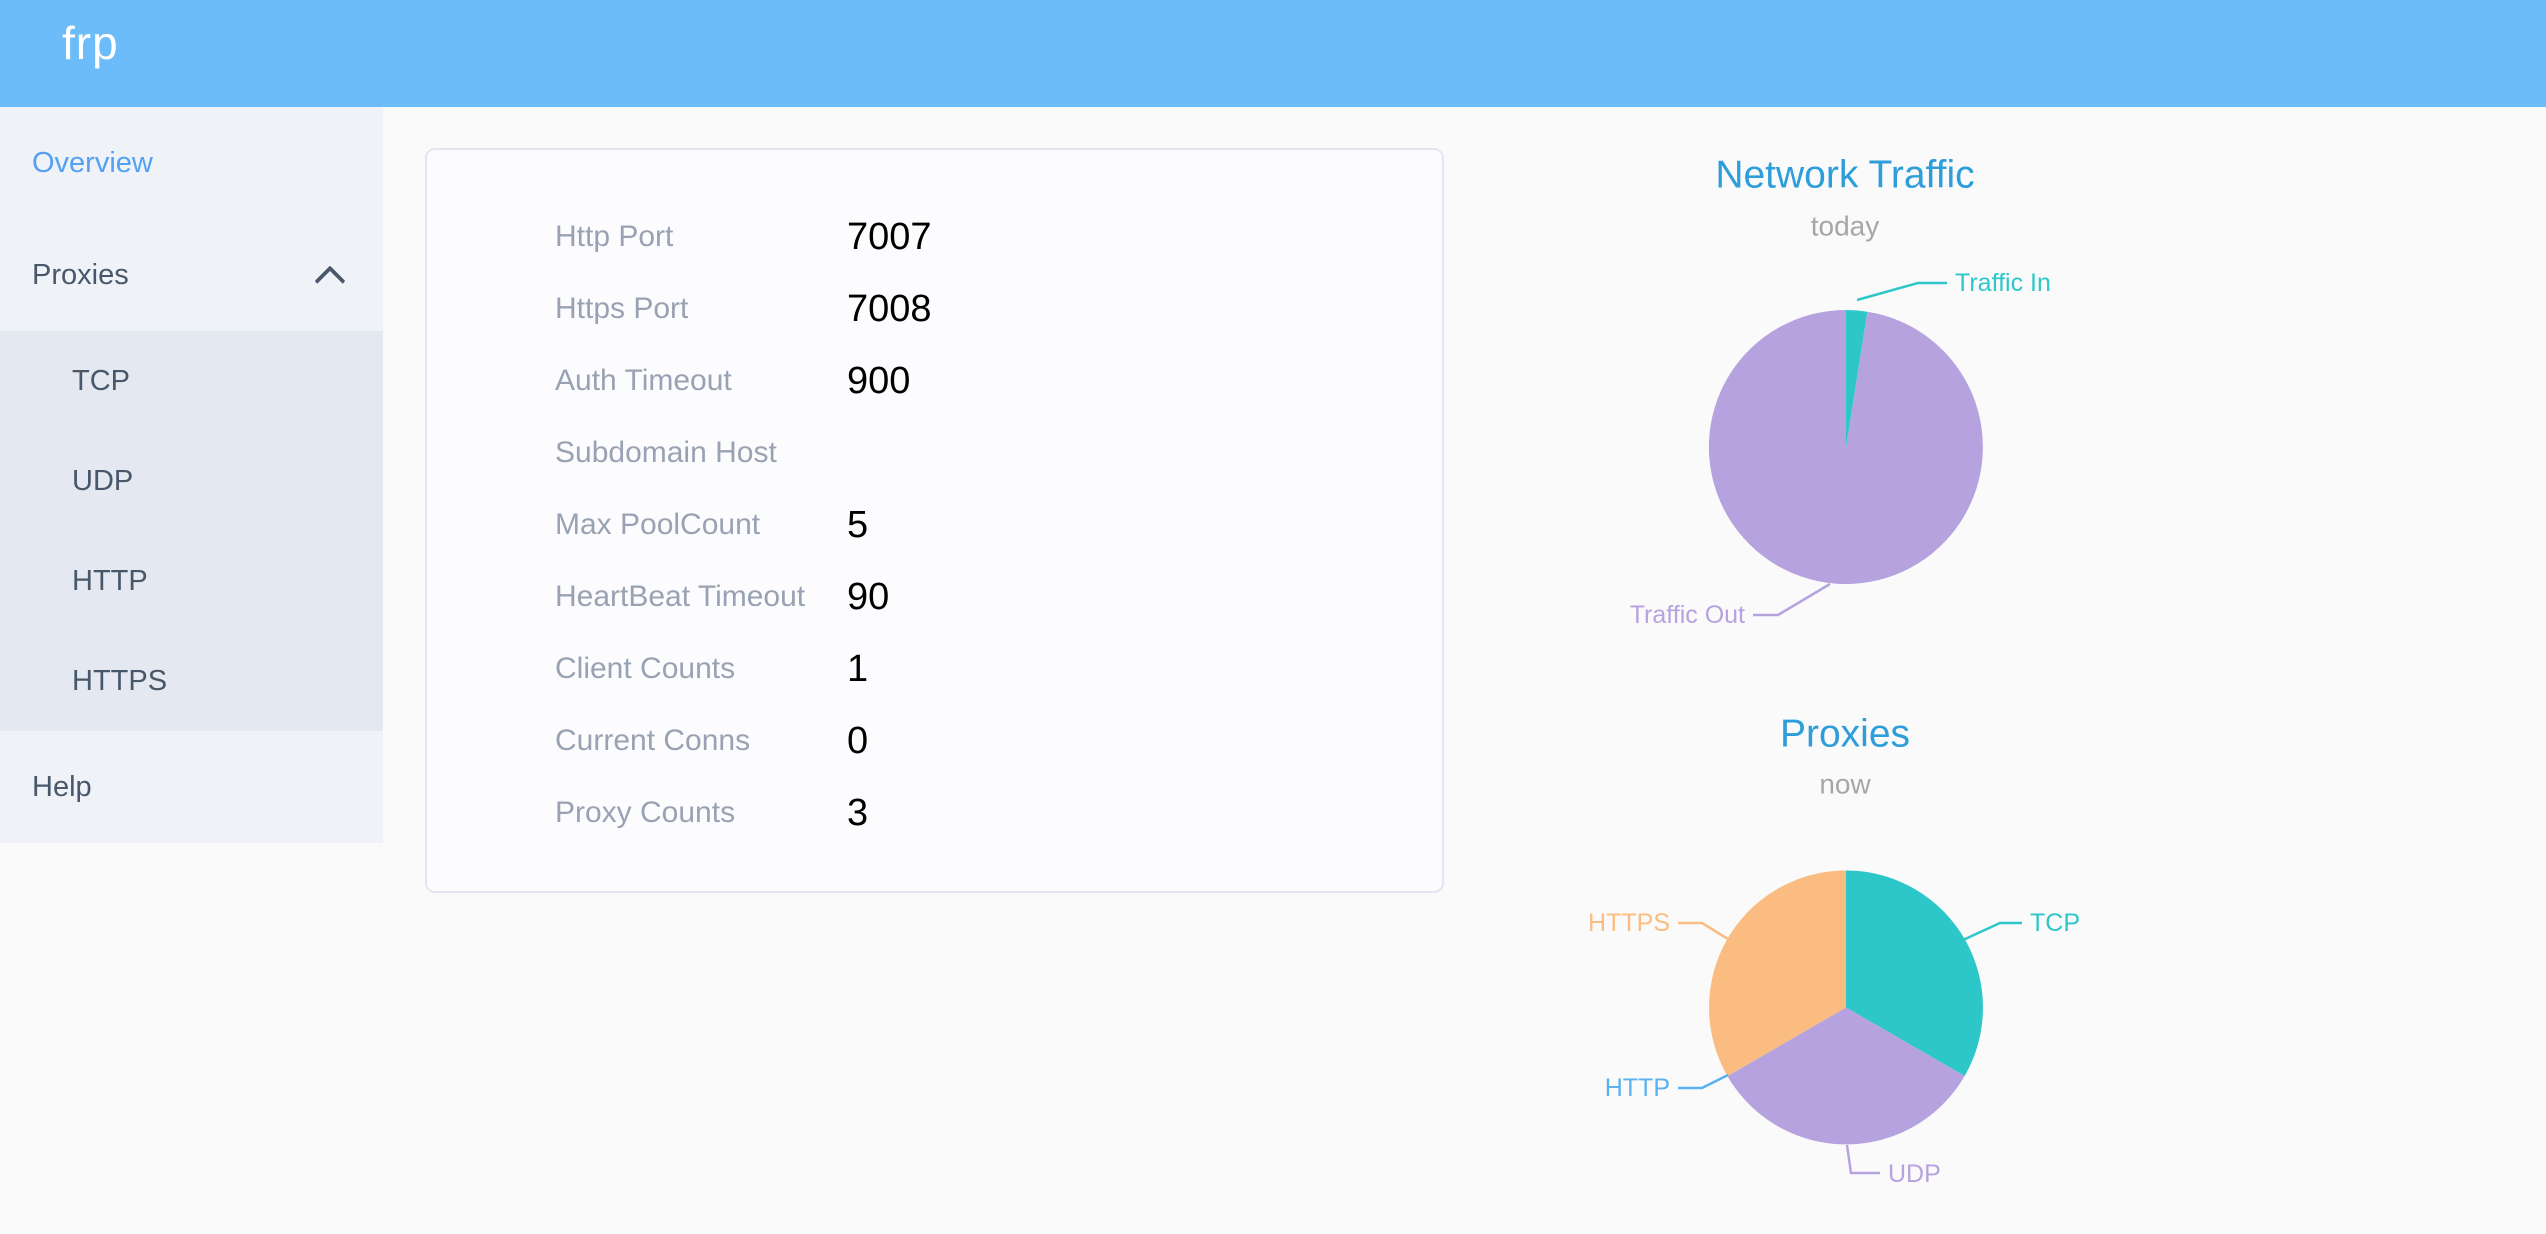  I want to click on pie-label-http: HTTP, so click(1637, 1088).